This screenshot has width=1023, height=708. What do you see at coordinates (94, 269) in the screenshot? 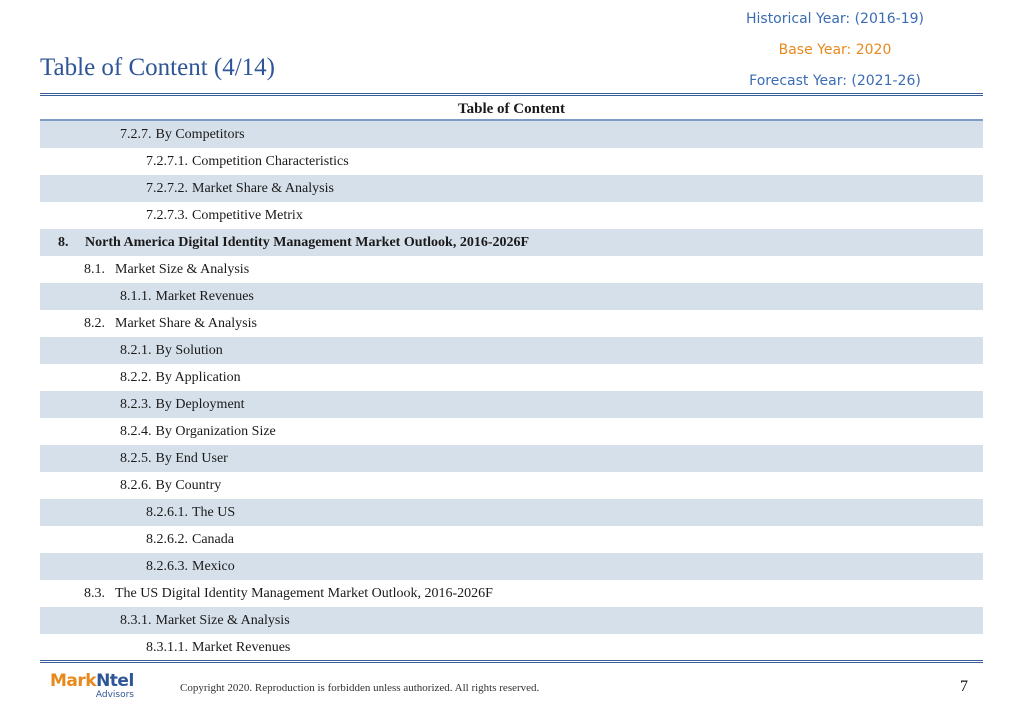
I see `toc-row-number: 8.1.` at bounding box center [94, 269].